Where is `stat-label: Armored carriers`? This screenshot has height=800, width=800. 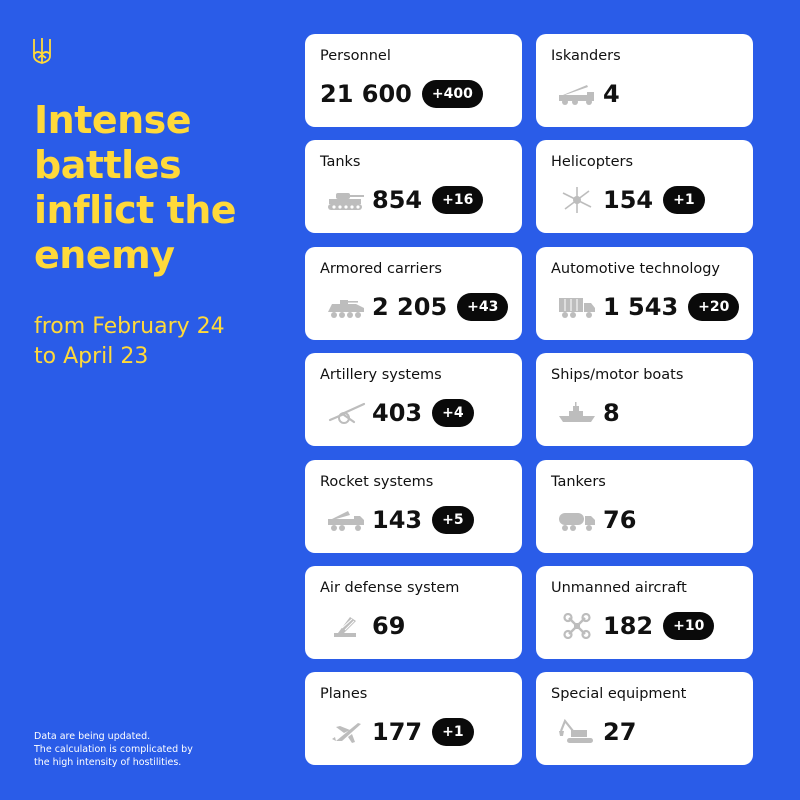 stat-label: Armored carriers is located at coordinates (381, 269).